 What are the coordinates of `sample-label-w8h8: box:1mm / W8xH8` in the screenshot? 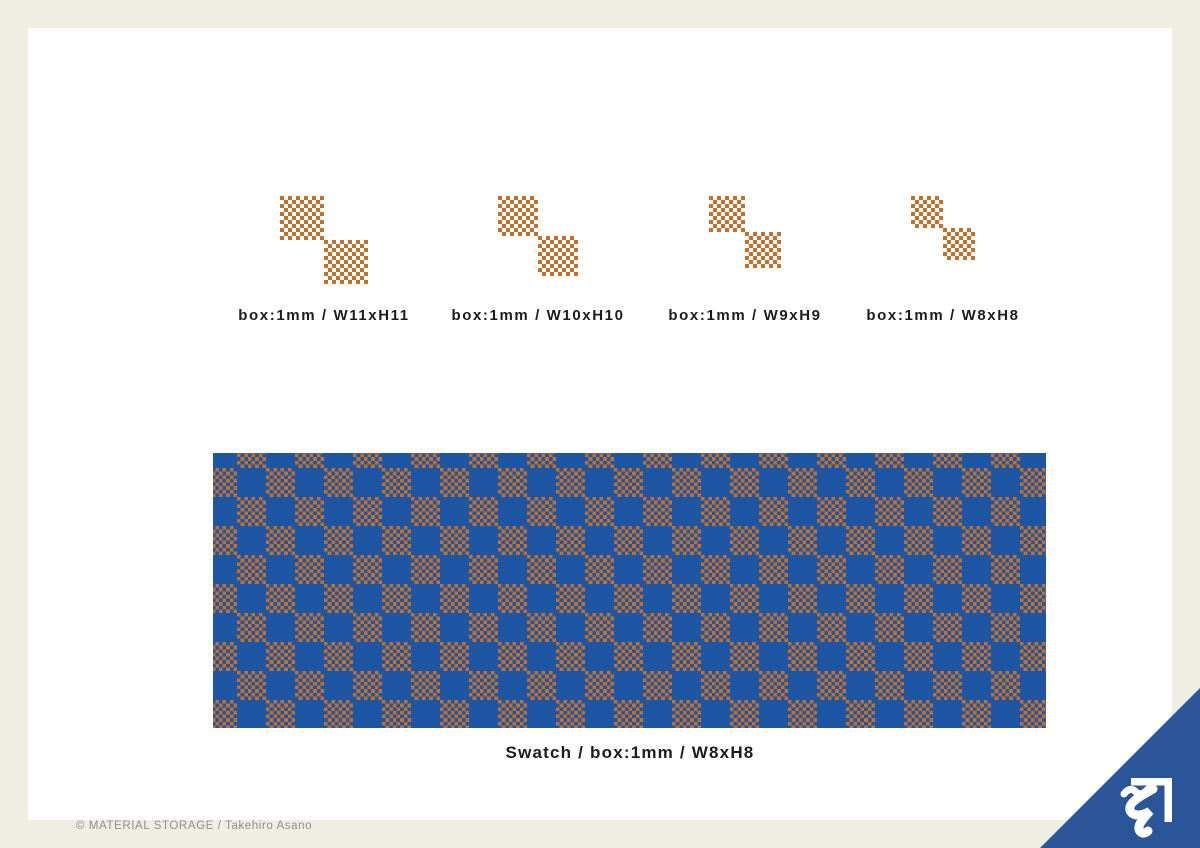 It's located at (943, 315).